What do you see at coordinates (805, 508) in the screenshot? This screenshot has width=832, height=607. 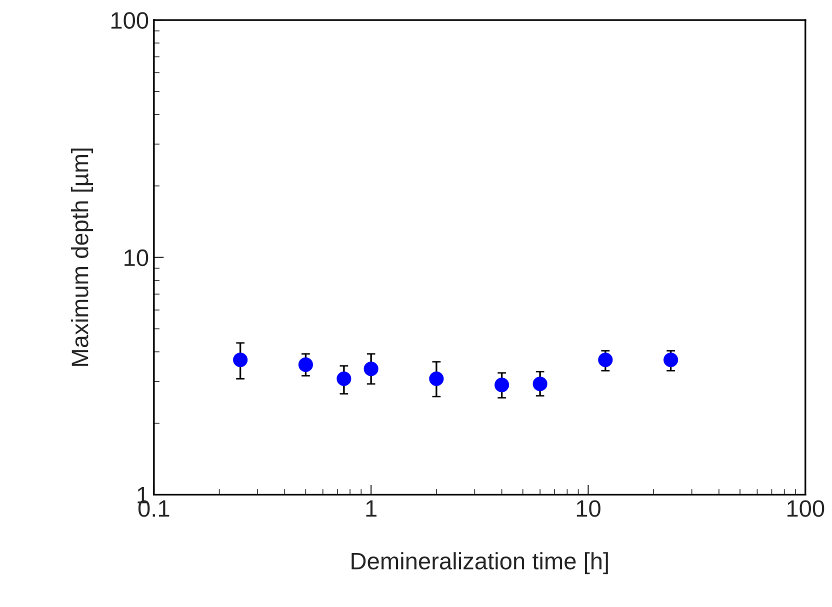 I see `x-tick-label: 100` at bounding box center [805, 508].